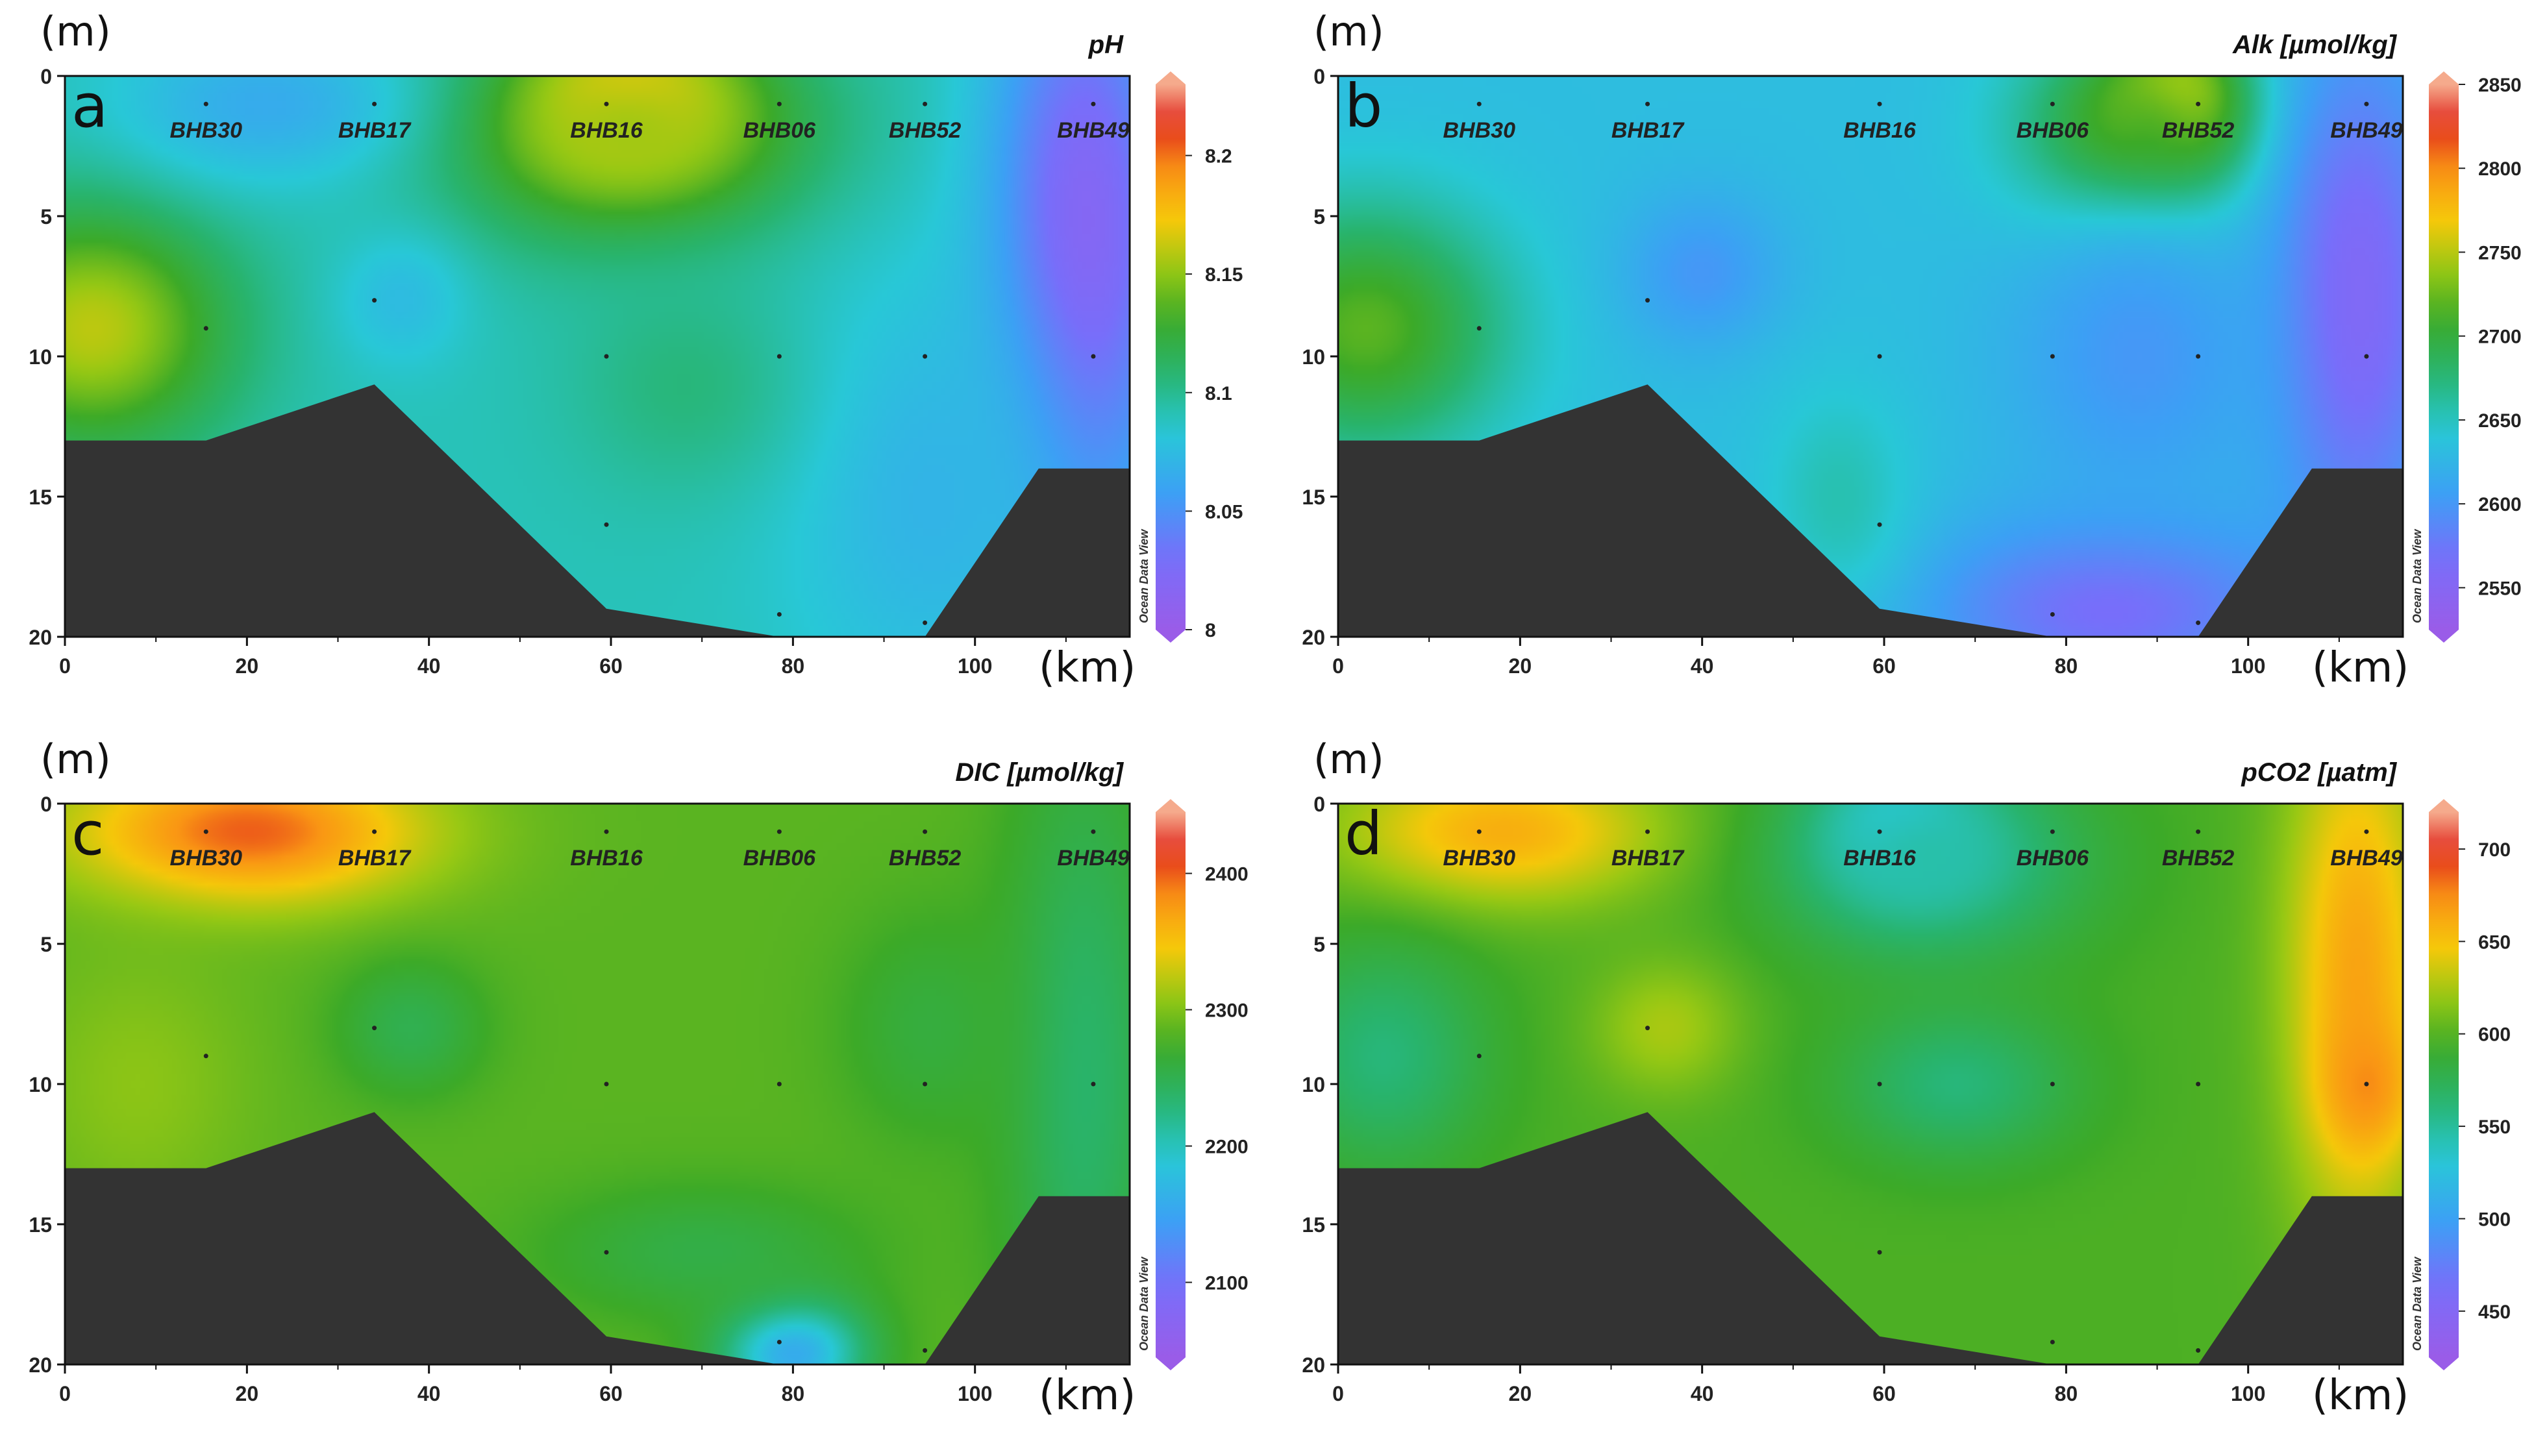 The width and height of the screenshot is (2547, 1456). What do you see at coordinates (1210, 630) in the screenshot?
I see `colorbar-tick-label: 8` at bounding box center [1210, 630].